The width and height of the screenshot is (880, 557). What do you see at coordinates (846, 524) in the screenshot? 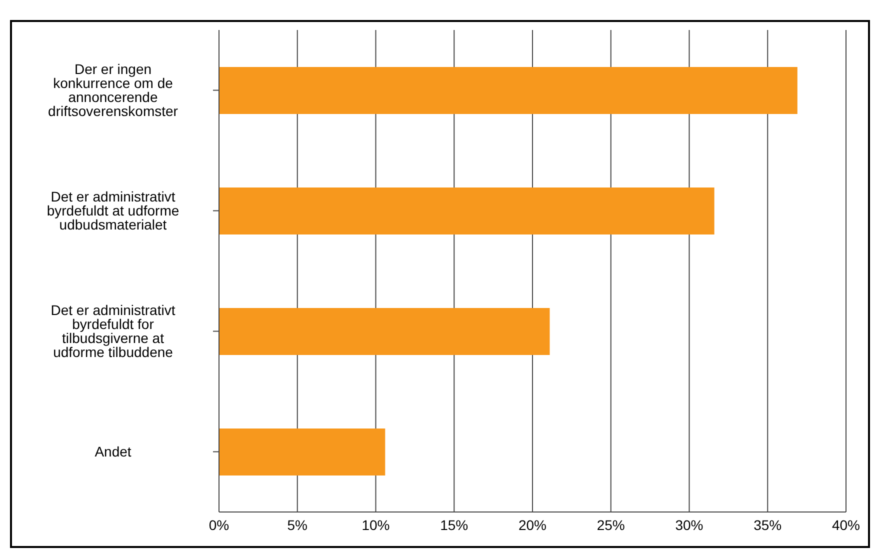
I see `x-tick-label: 40%` at bounding box center [846, 524].